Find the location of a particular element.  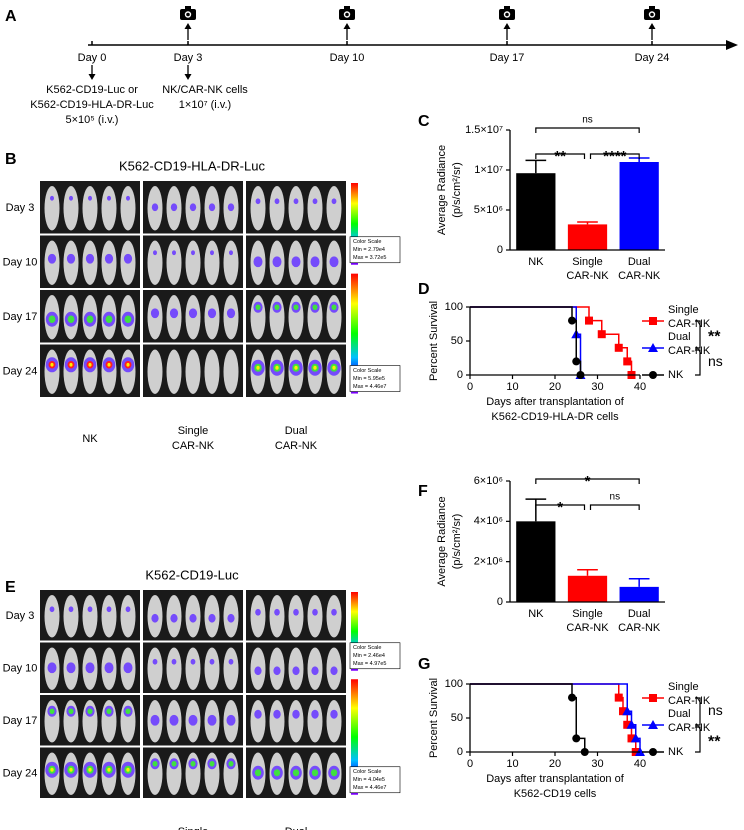

bar is located at coordinates (639, 206).